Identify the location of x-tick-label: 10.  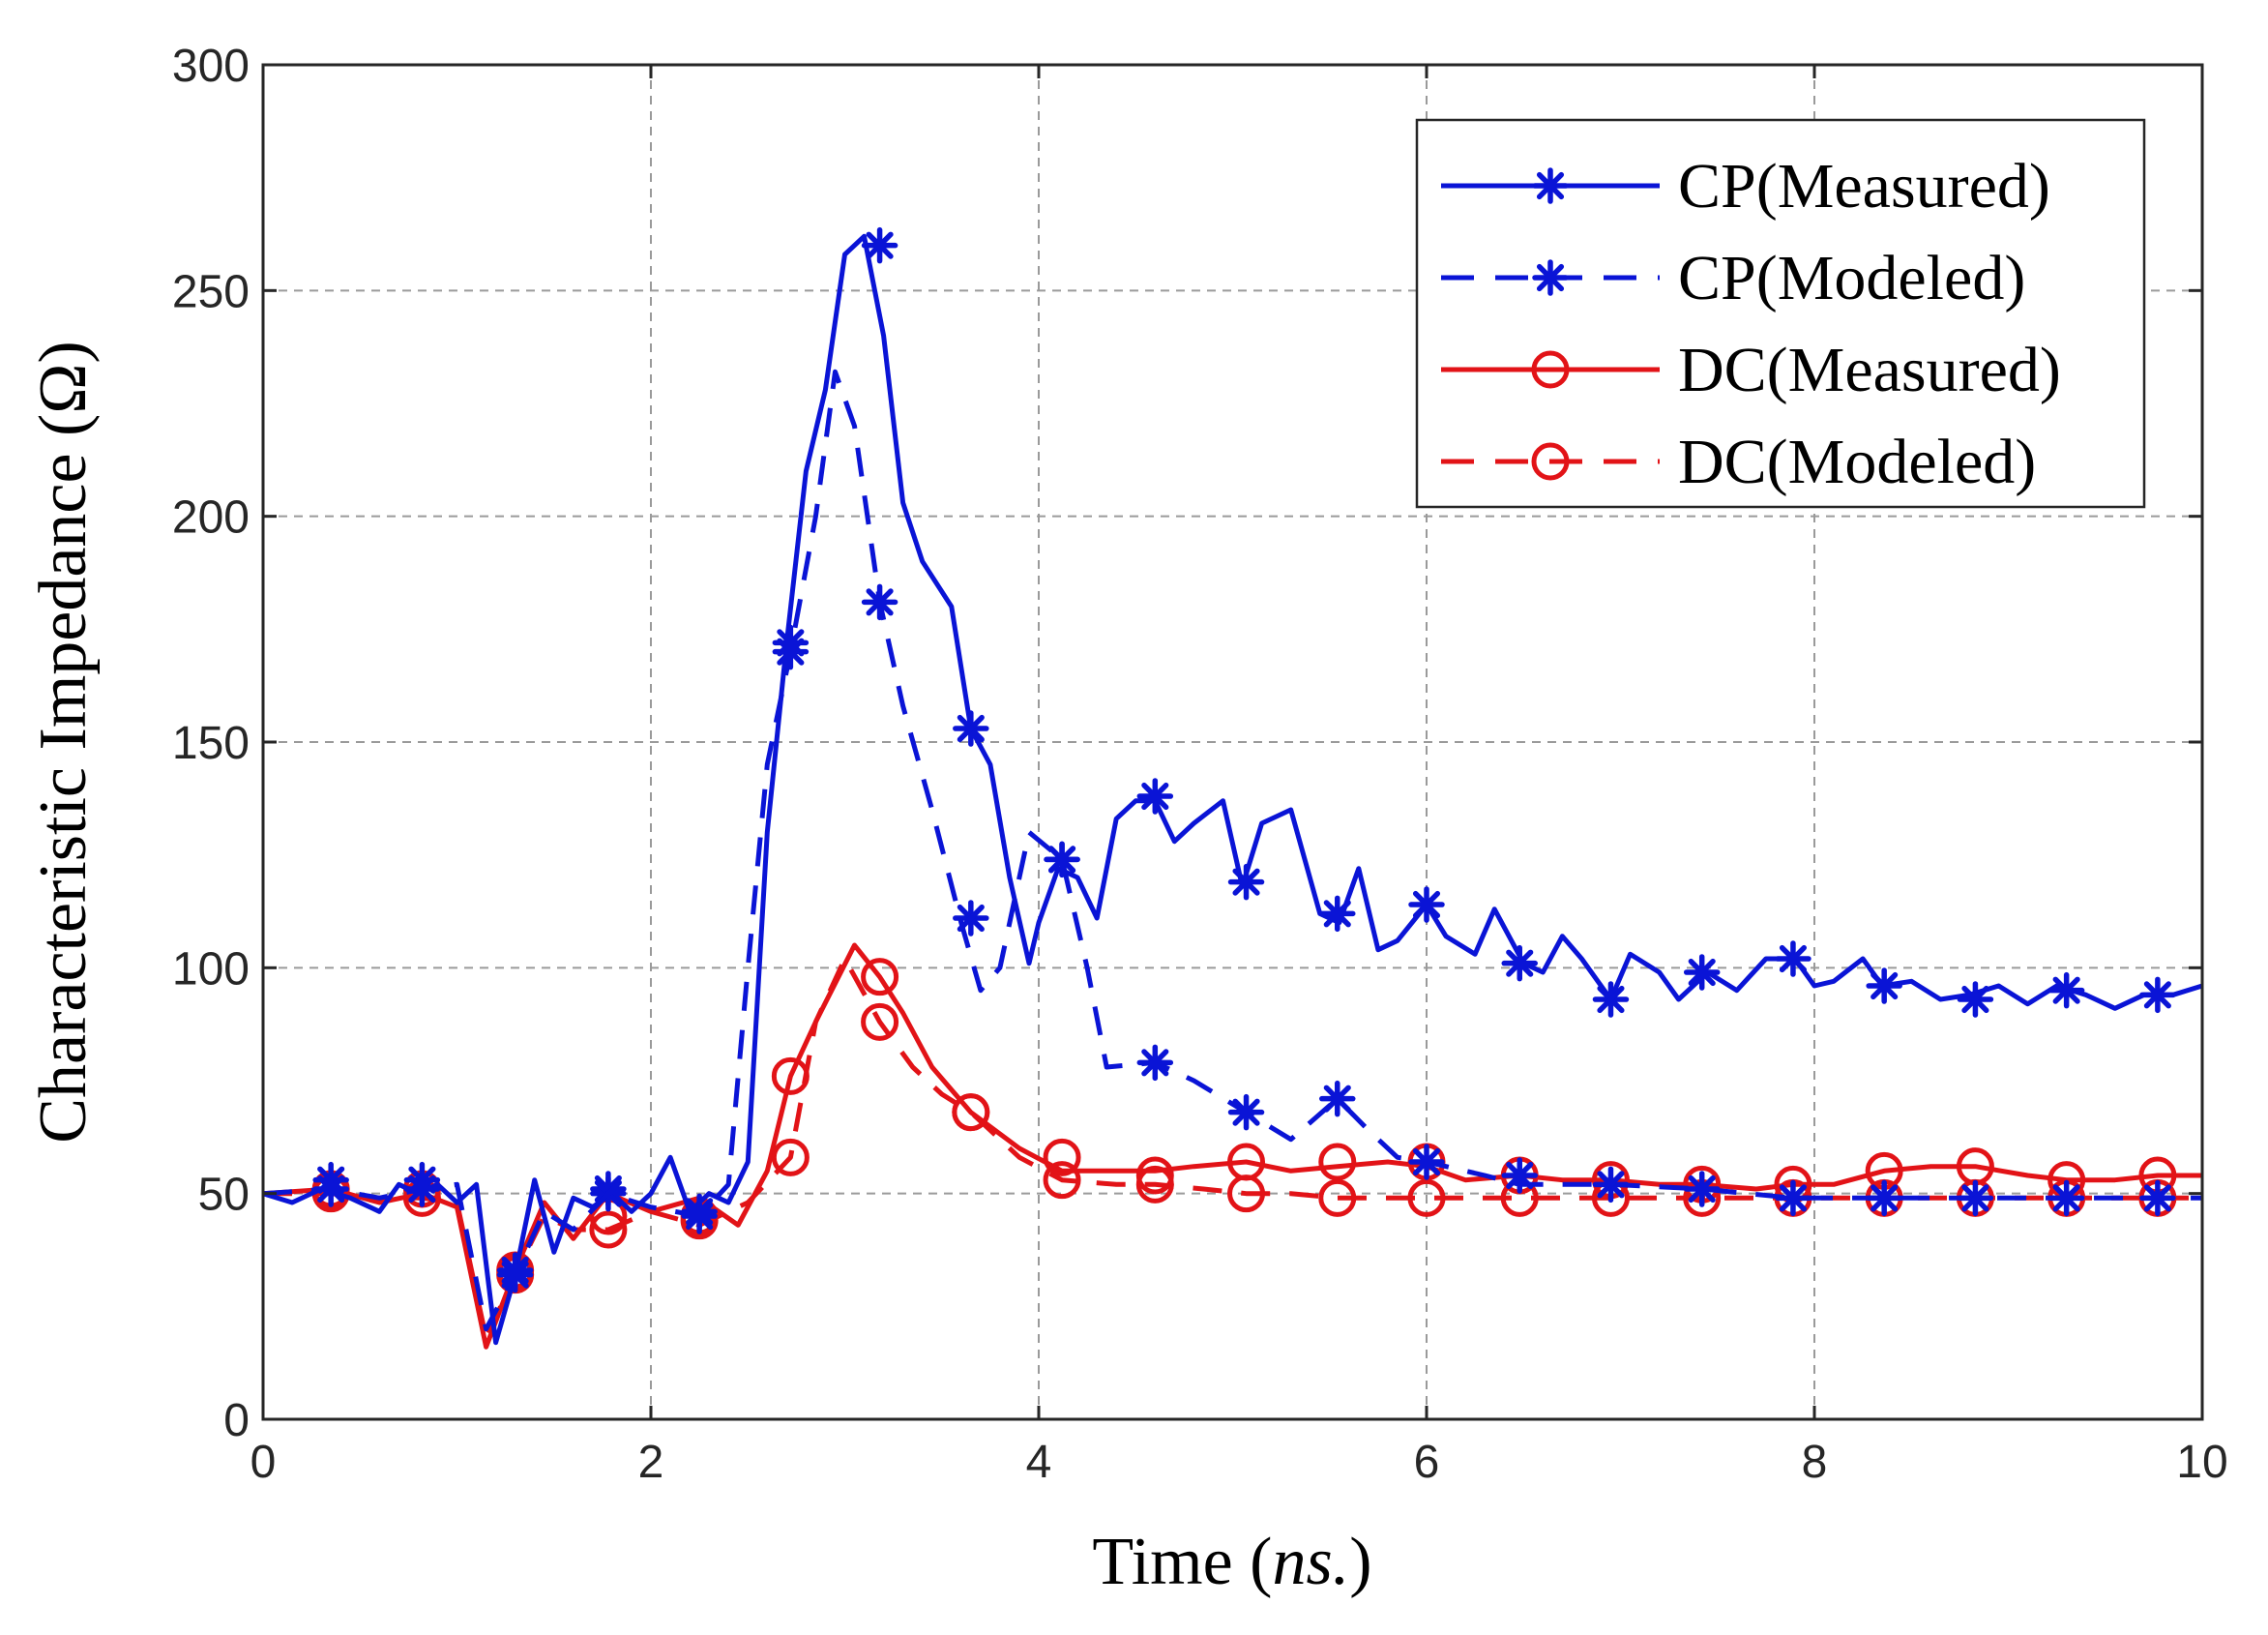
(2201, 1462).